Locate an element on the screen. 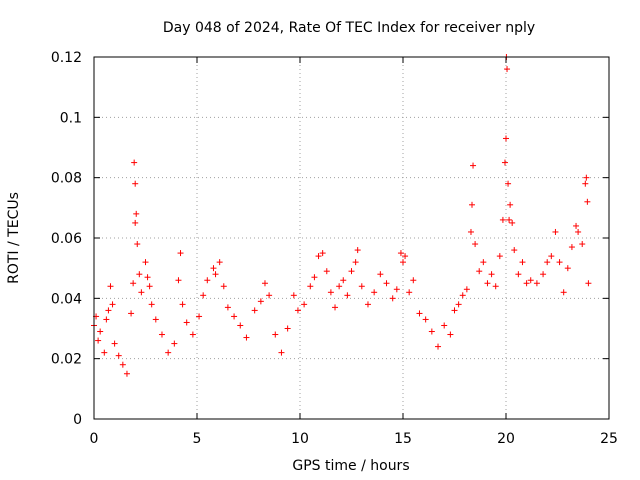  x-tick-label: 5 is located at coordinates (197, 439).